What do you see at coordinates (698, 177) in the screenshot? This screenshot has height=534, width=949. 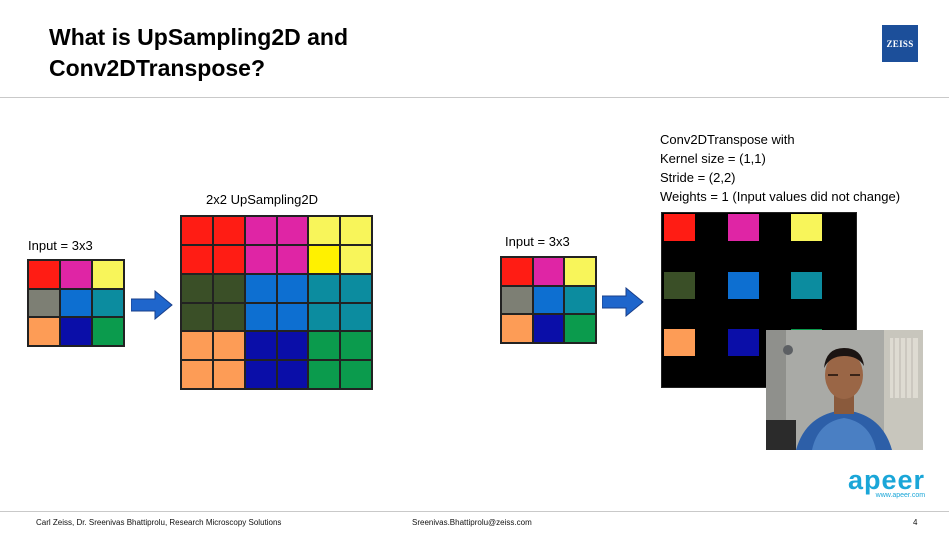 I see `conv-line: Stride = (2,2)` at bounding box center [698, 177].